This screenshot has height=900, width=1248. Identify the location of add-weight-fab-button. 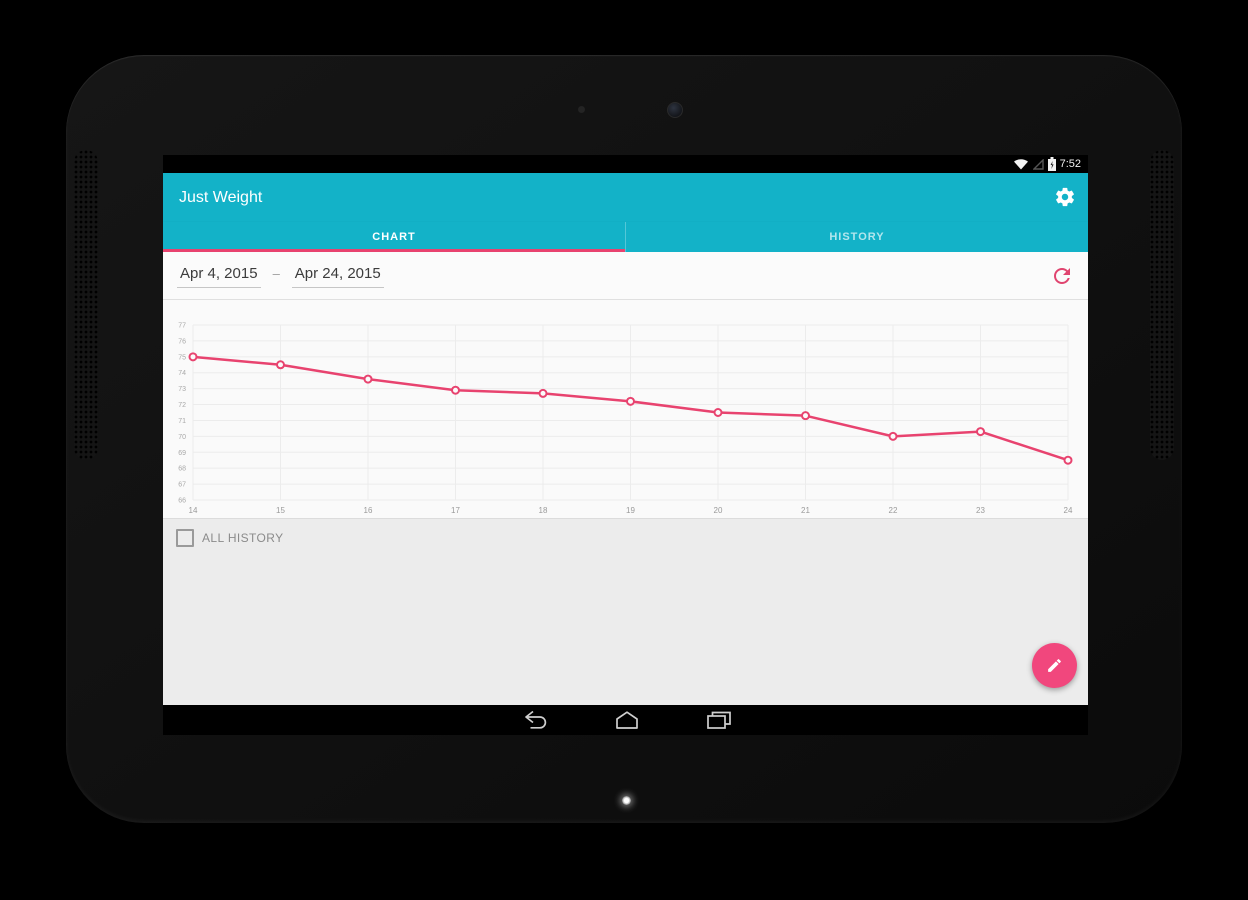
(1054, 665).